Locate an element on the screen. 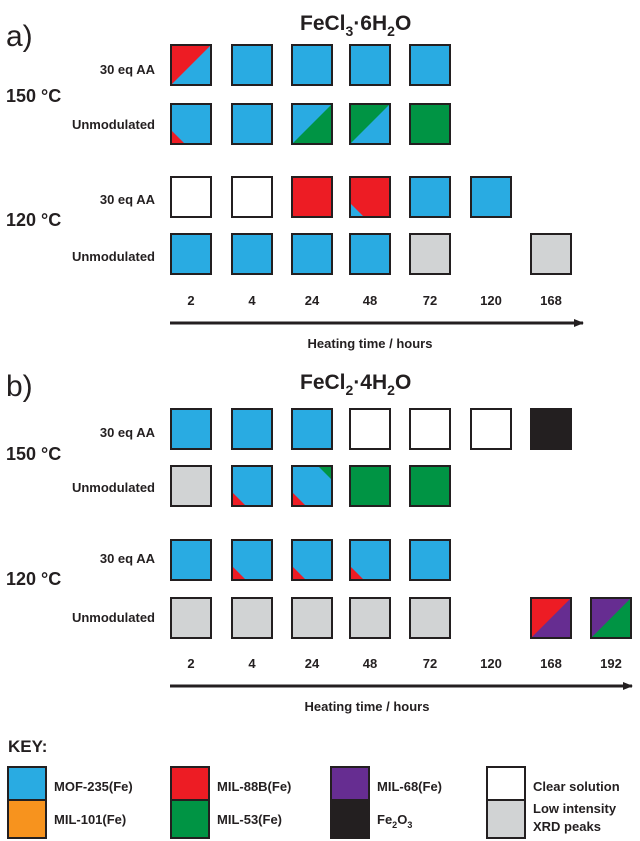 Image resolution: width=640 pixels, height=841 pixels. key-label-line1: Low intensity is located at coordinates (575, 808).